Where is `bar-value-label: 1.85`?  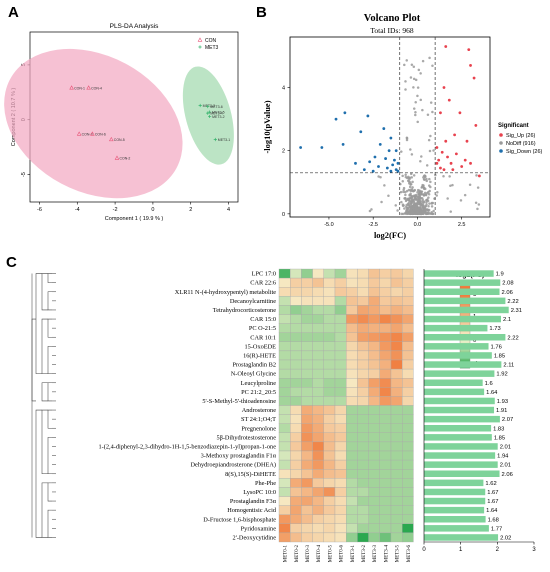 bar-value-label: 1.85 is located at coordinates (499, 356).